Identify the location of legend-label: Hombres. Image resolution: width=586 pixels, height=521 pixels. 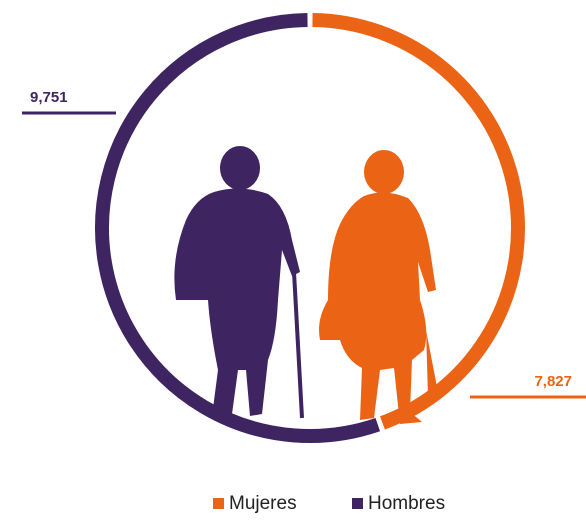
(406, 503).